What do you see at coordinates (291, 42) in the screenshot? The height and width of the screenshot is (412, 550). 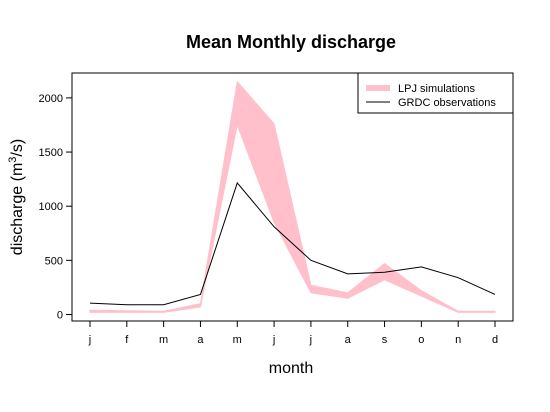 I see `chart-title: Mean Monthly discharge` at bounding box center [291, 42].